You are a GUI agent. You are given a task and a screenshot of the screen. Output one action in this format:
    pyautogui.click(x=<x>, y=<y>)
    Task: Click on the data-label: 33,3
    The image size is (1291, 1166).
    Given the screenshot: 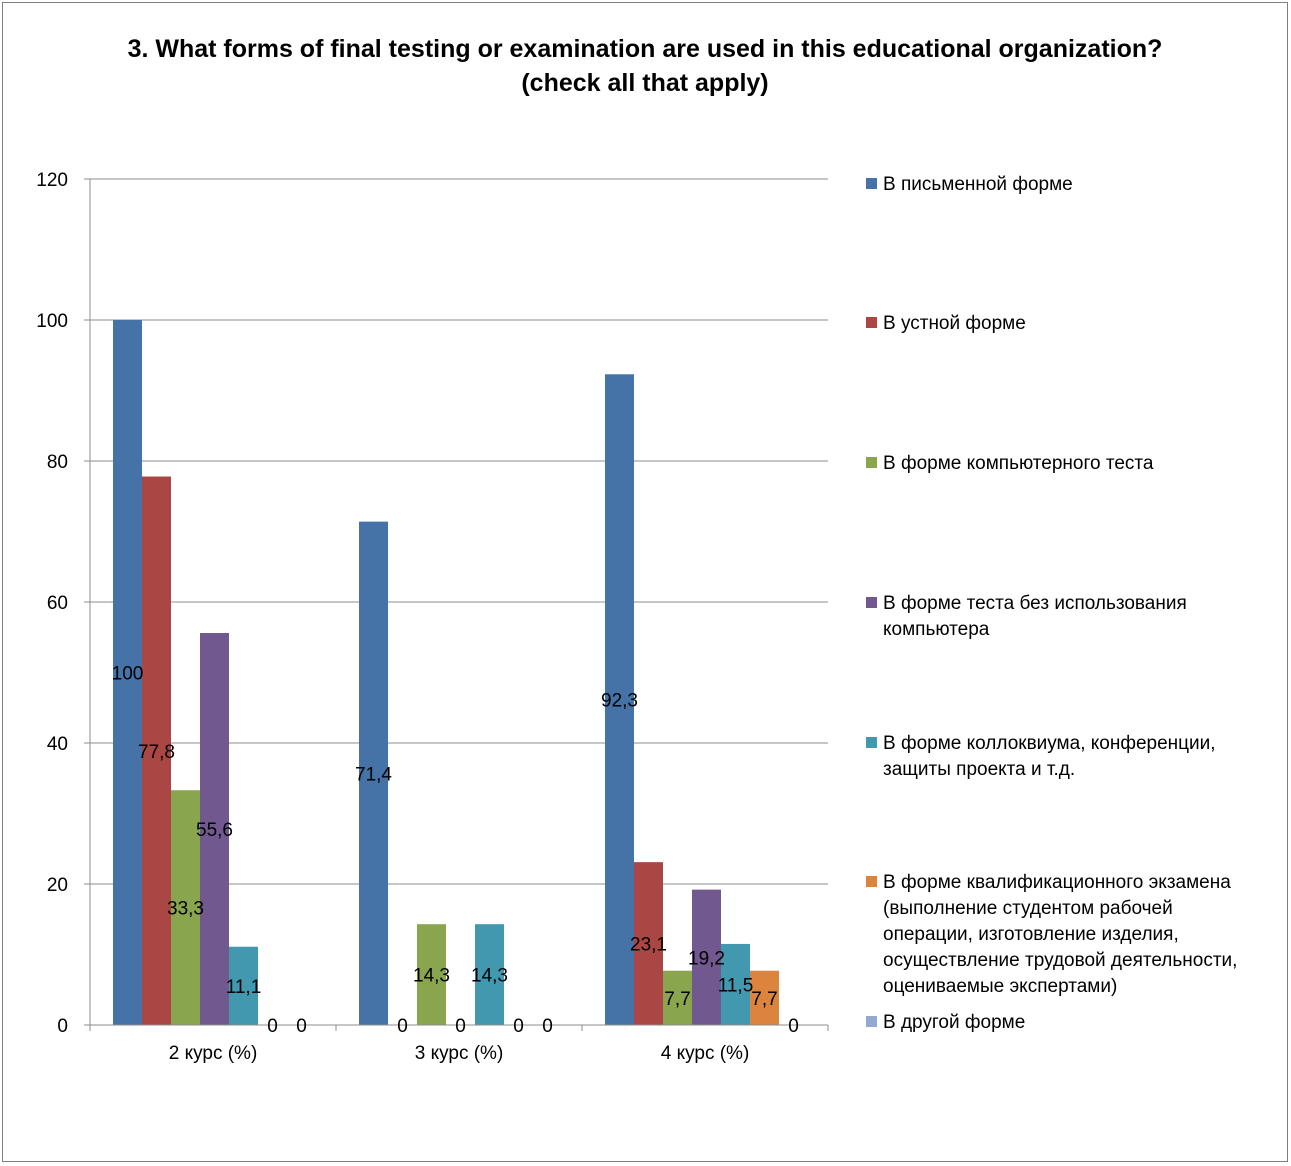 What is the action you would take?
    pyautogui.click(x=185, y=909)
    